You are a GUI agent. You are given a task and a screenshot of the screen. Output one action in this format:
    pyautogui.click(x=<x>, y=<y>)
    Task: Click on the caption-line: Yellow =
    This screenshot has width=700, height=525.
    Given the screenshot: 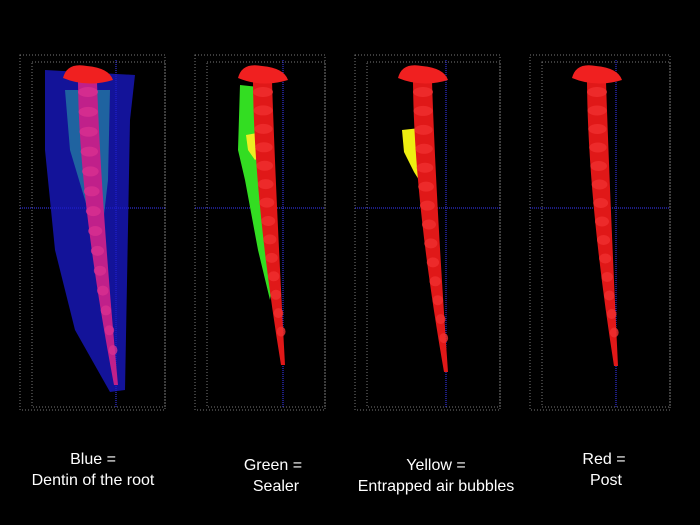 What is the action you would take?
    pyautogui.click(x=435, y=465)
    